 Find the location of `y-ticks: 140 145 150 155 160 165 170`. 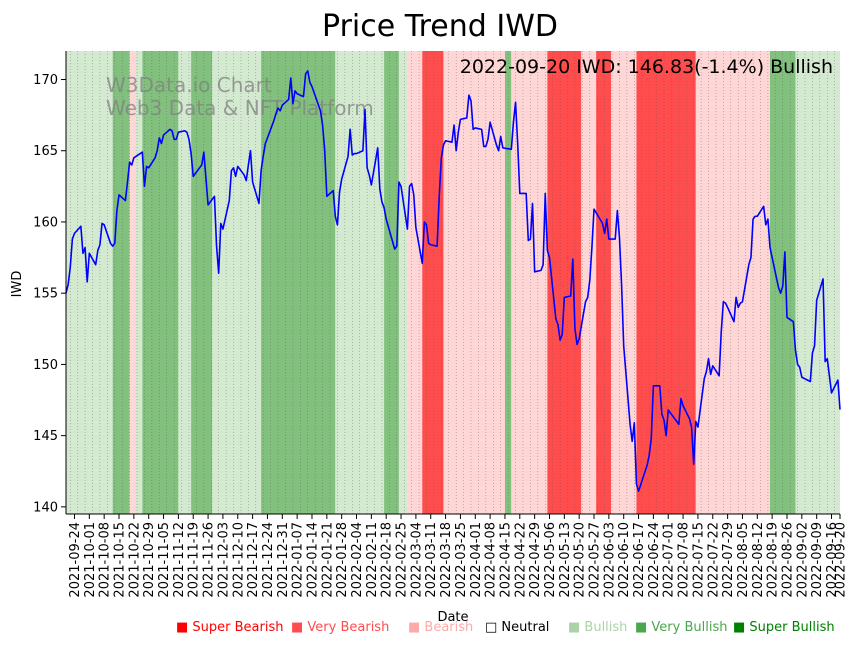

y-ticks: 140 145 150 155 160 165 170 is located at coordinates (49, 294).